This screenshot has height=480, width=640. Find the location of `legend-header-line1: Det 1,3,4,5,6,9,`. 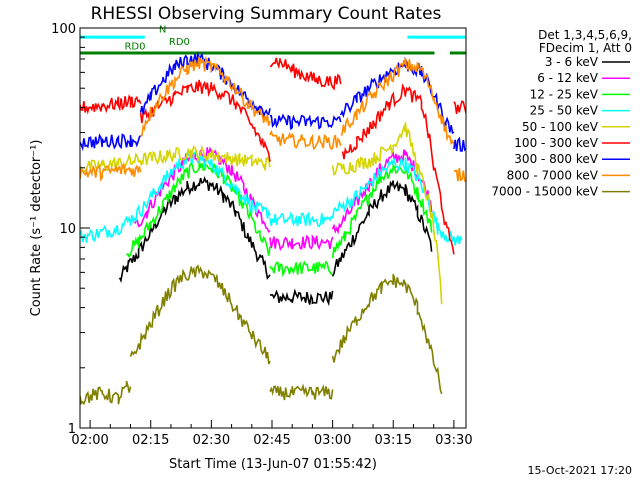

legend-header-line1: Det 1,3,4,5,6,9, is located at coordinates (585, 35).